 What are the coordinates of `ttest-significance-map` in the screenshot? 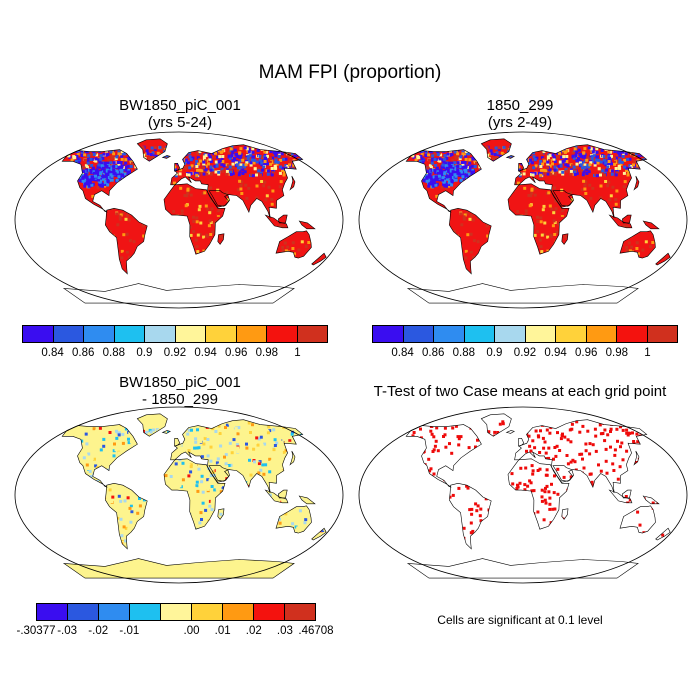 It's located at (523, 495).